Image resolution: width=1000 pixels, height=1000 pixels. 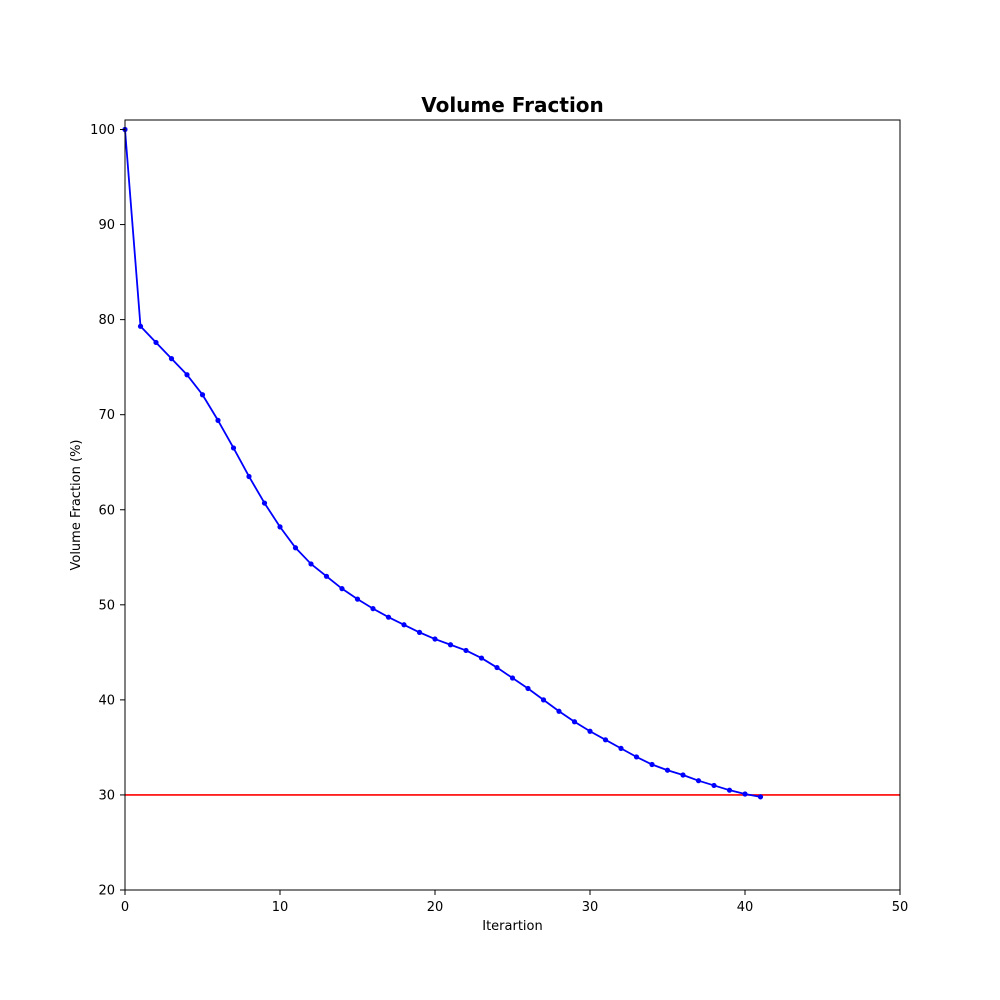 I want to click on y-tick-label: 70, so click(x=106, y=415).